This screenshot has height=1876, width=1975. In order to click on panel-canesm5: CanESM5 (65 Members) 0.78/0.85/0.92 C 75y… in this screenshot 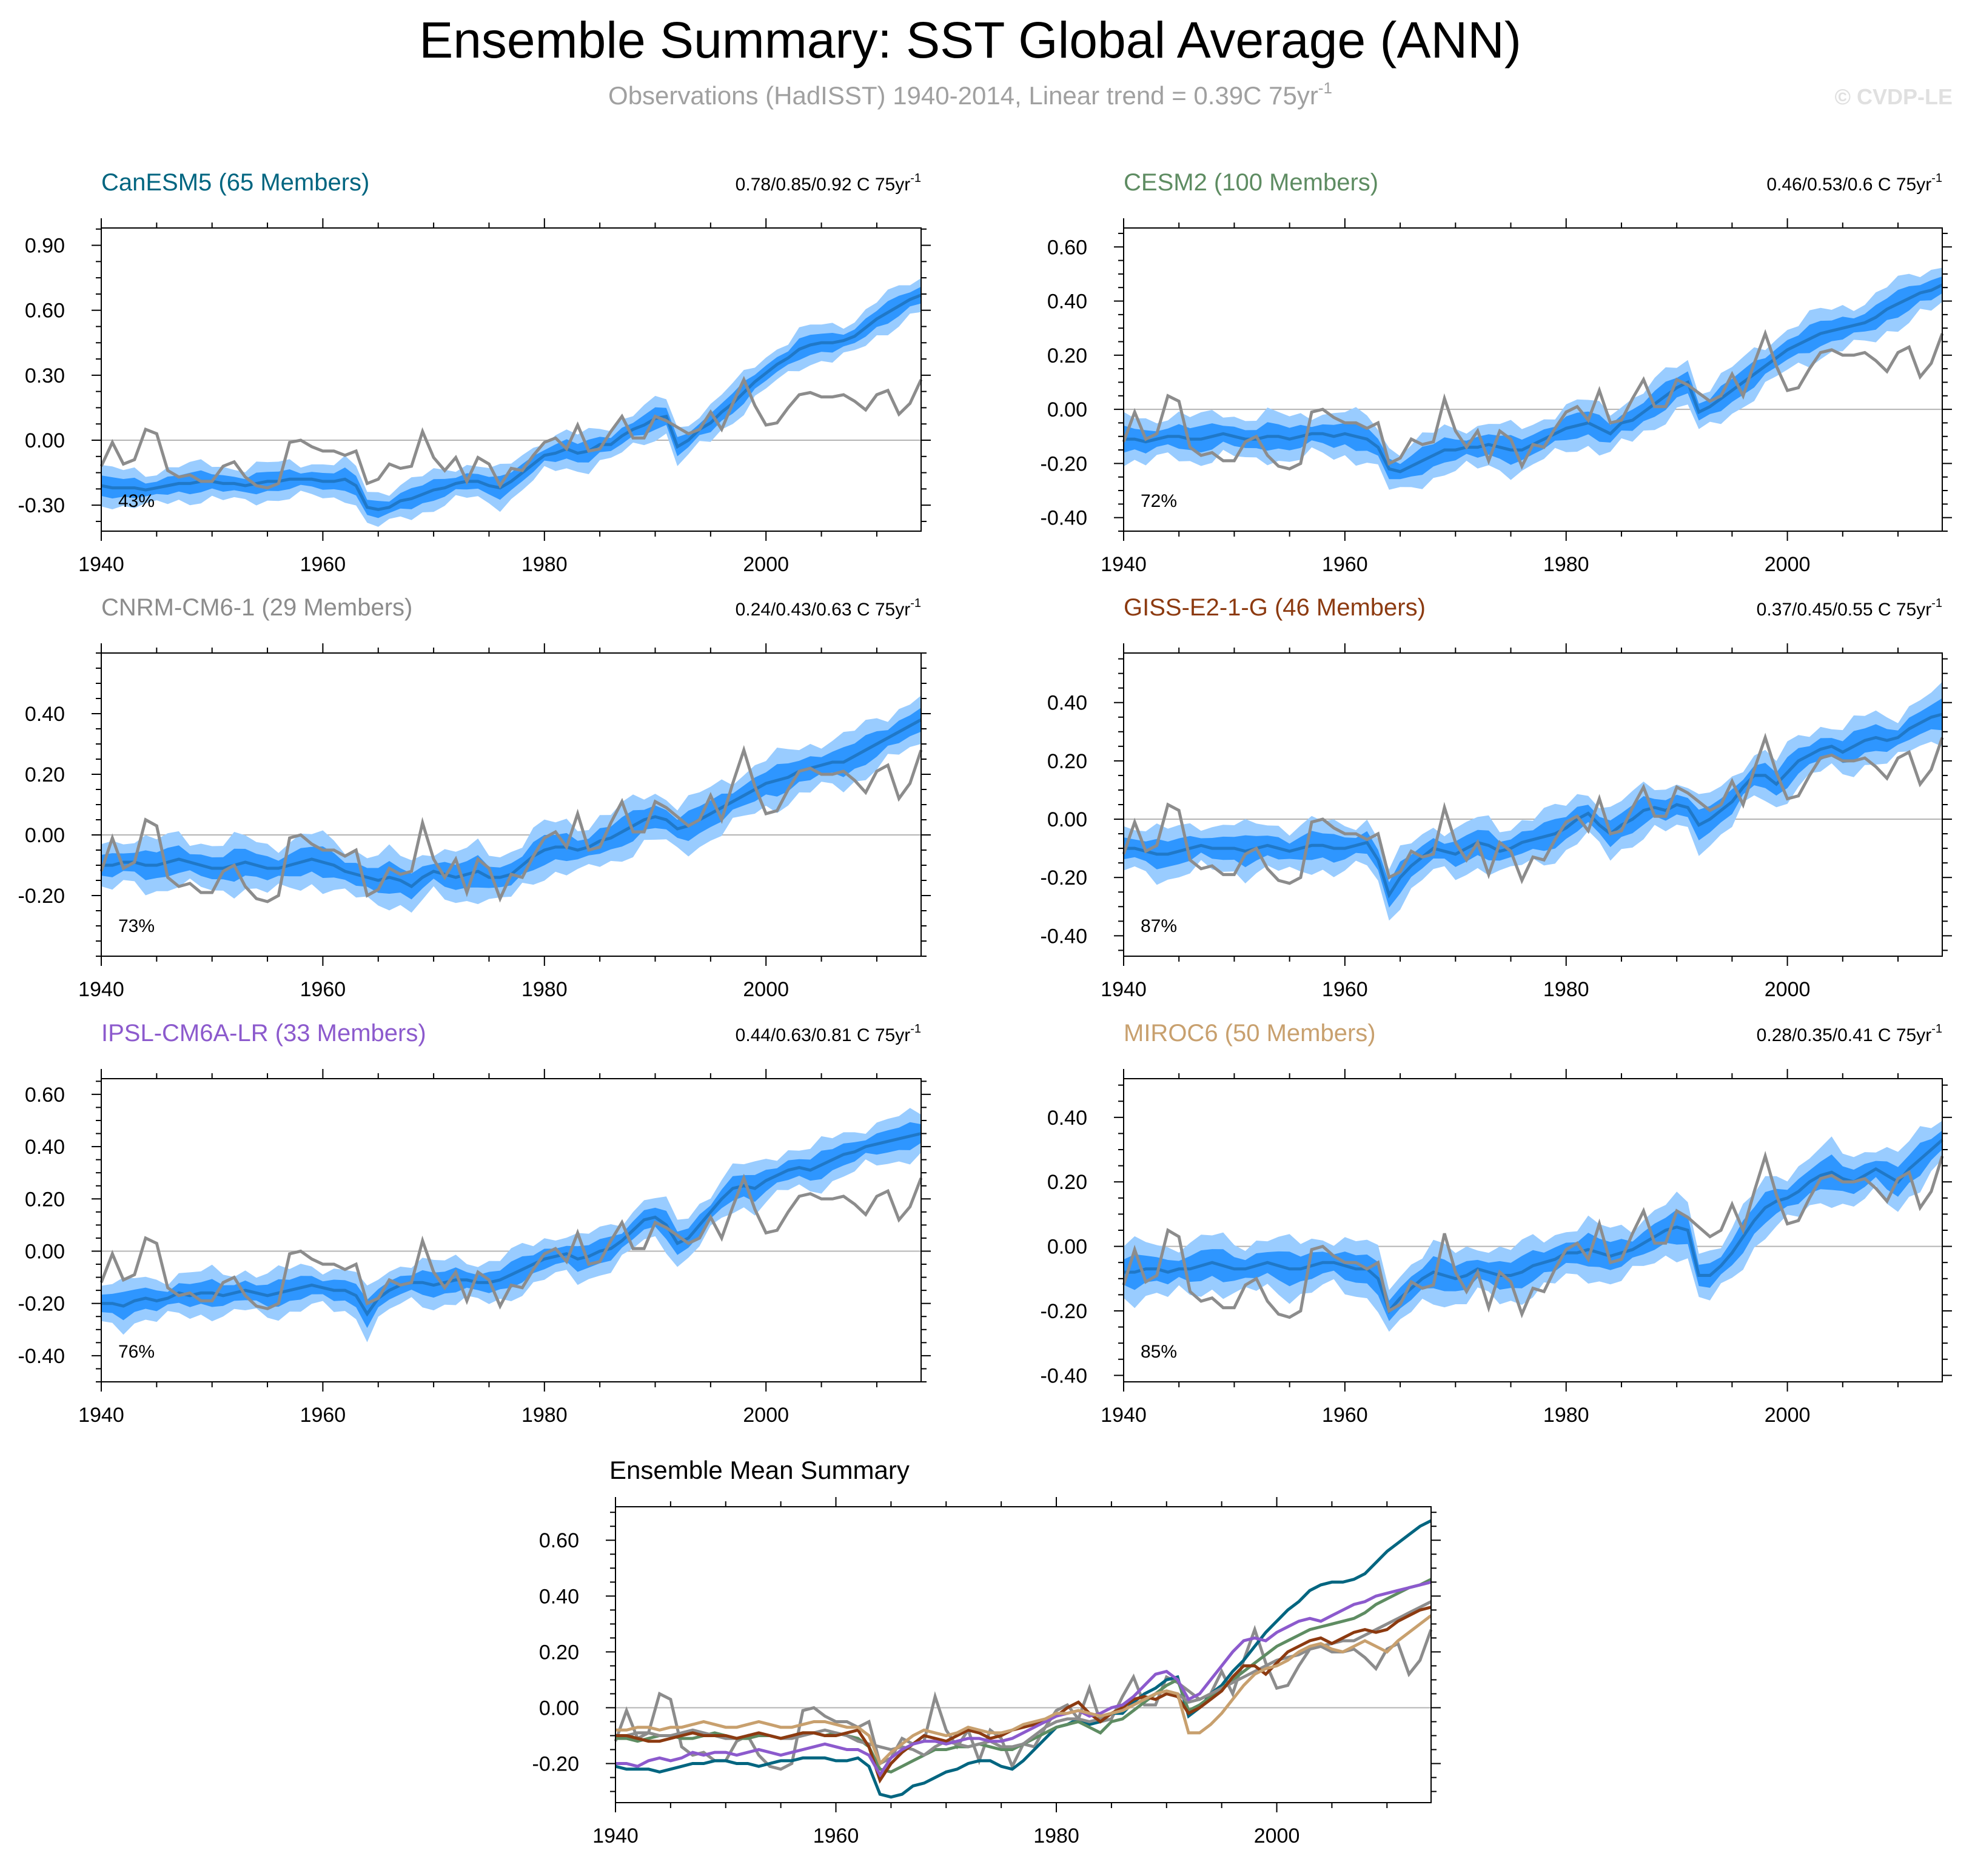, I will do `click(475, 372)`.